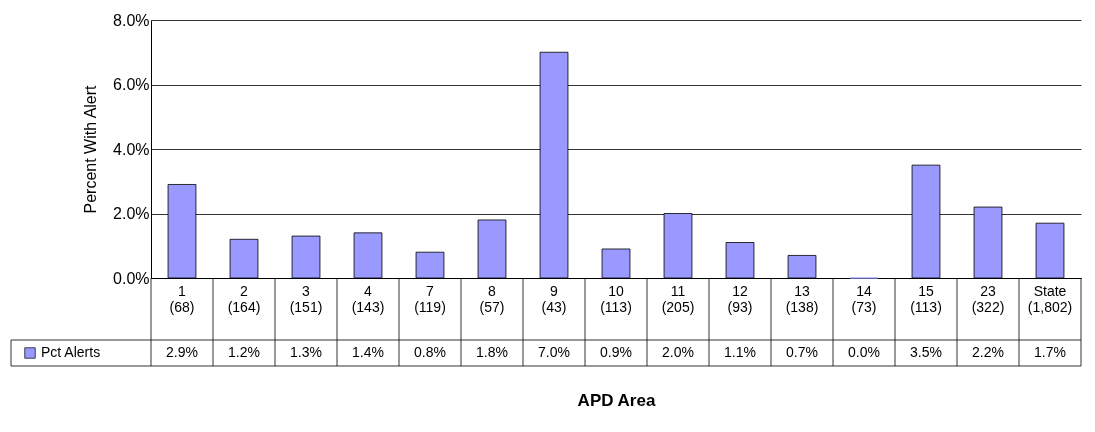 This screenshot has height=432, width=1095. Describe the element at coordinates (131, 149) in the screenshot. I see `y-tick-label: 4.0%` at that location.